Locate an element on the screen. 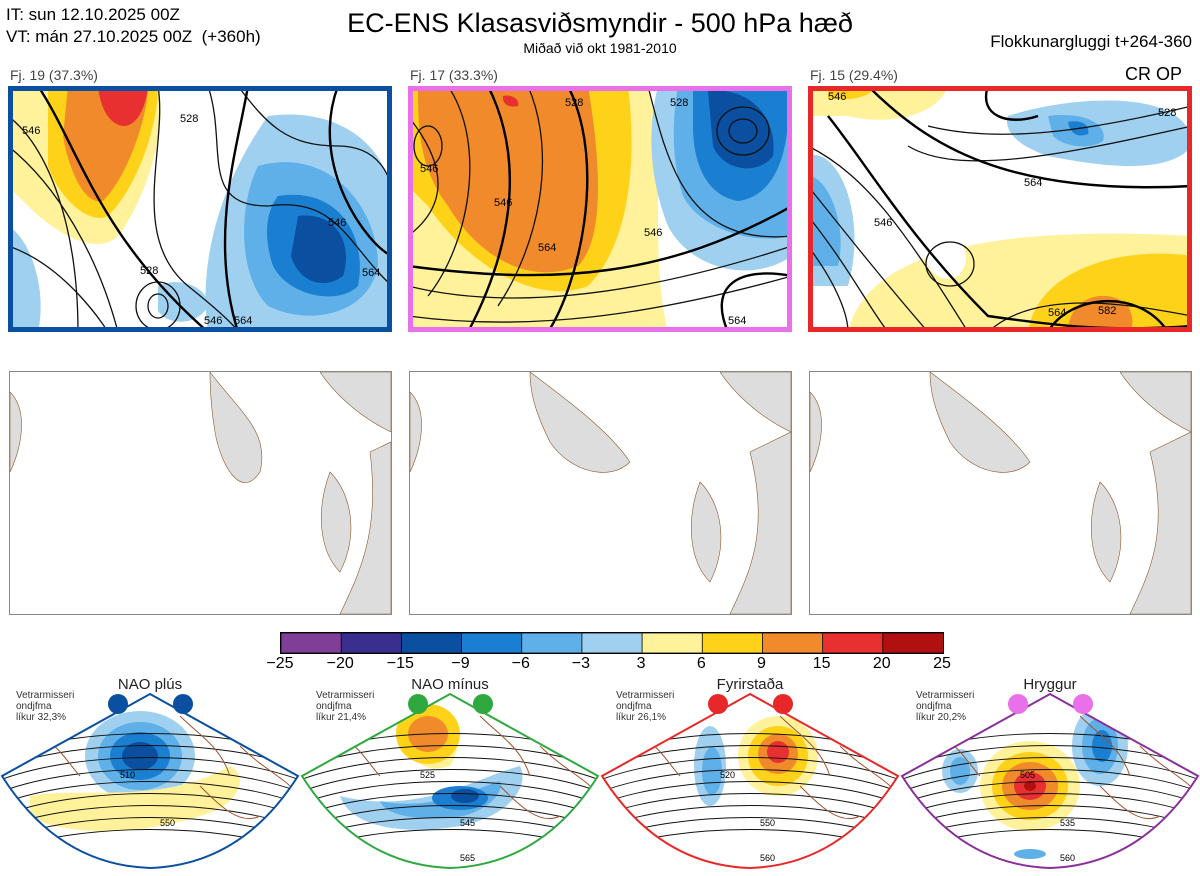 The height and width of the screenshot is (876, 1200). colorbar-tick-label: 6 is located at coordinates (701, 663).